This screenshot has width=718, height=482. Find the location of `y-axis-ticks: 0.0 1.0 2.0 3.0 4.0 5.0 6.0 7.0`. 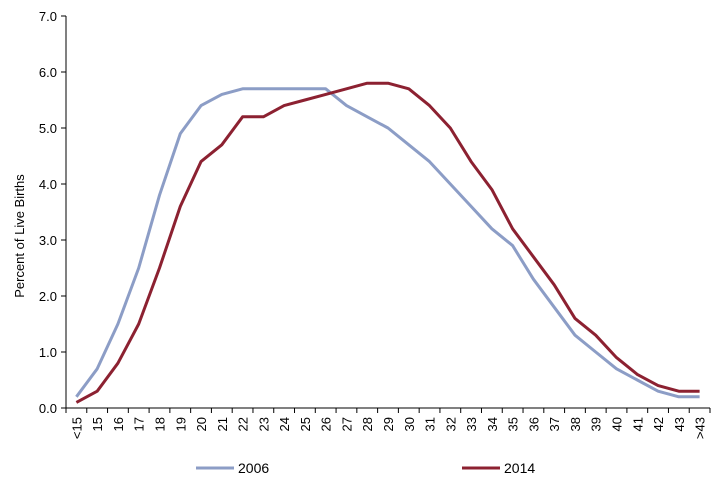

y-axis-ticks: 0.0 1.0 2.0 3.0 4.0 5.0 6.0 7.0 is located at coordinates (52, 212).